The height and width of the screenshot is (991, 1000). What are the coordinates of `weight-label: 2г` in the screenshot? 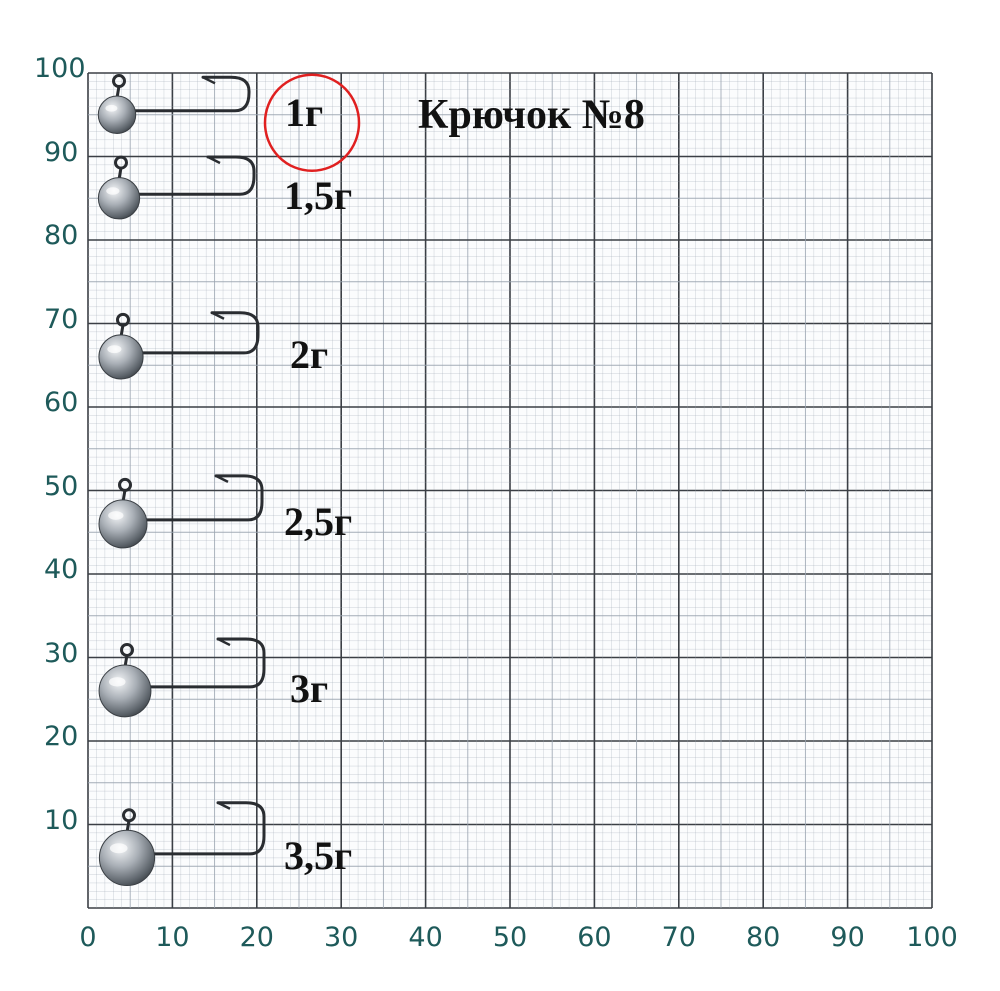 It's located at (309, 354).